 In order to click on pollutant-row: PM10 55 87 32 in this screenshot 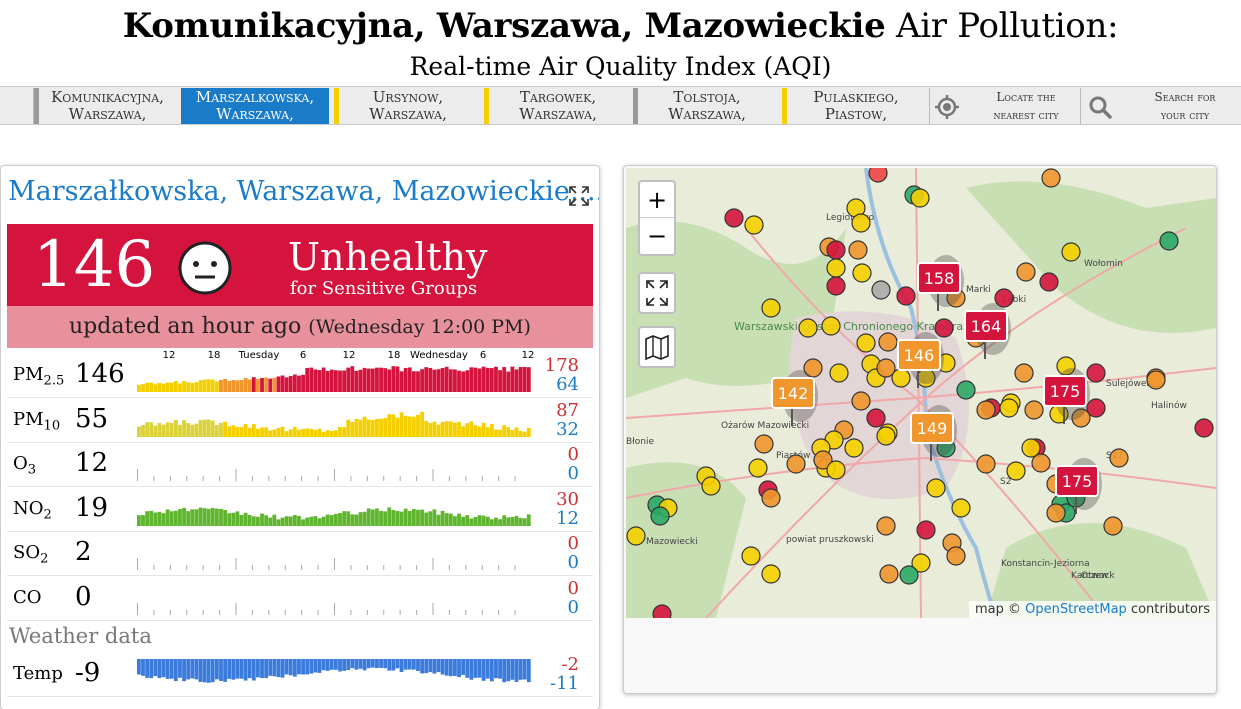, I will do `click(300, 421)`.